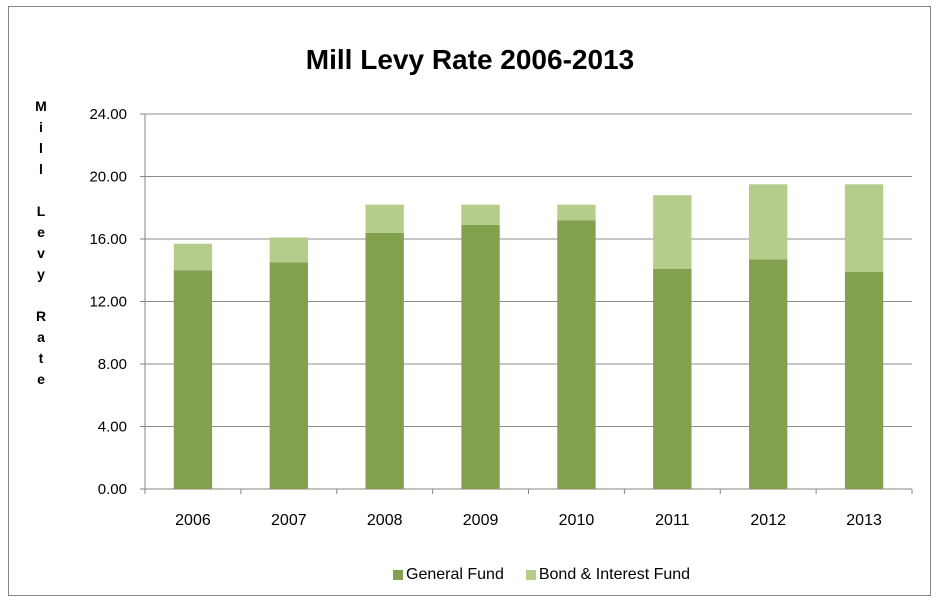  I want to click on legend-swatch-bond-interest-fund, so click(530, 575).